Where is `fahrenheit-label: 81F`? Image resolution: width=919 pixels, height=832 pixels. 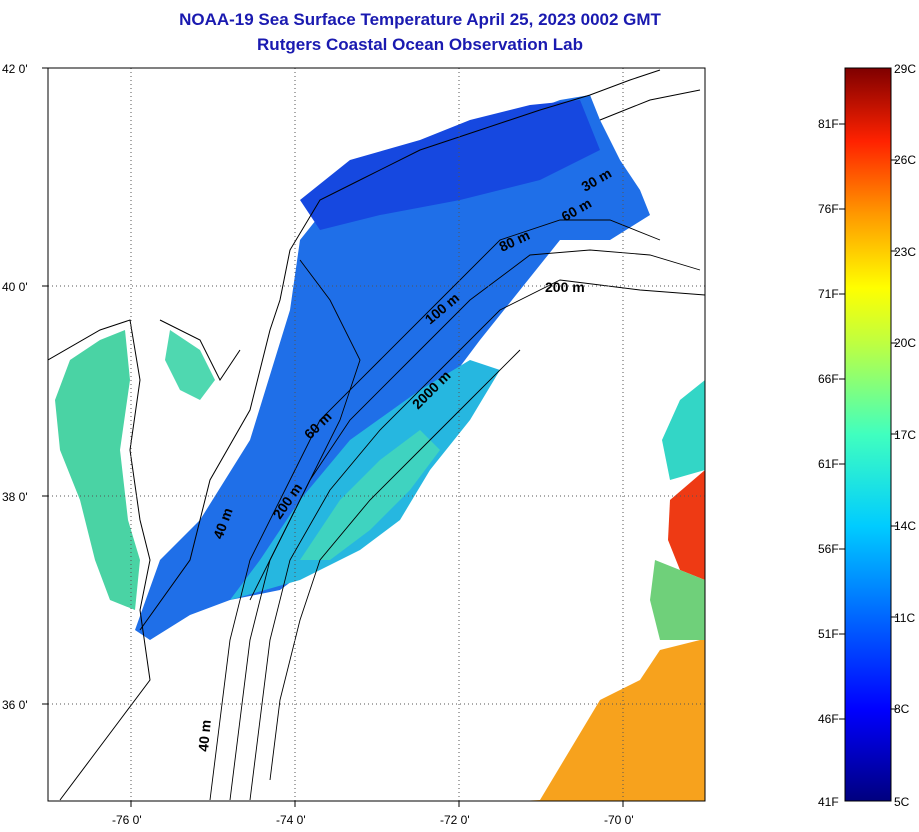
fahrenheit-label: 81F is located at coordinates (828, 124).